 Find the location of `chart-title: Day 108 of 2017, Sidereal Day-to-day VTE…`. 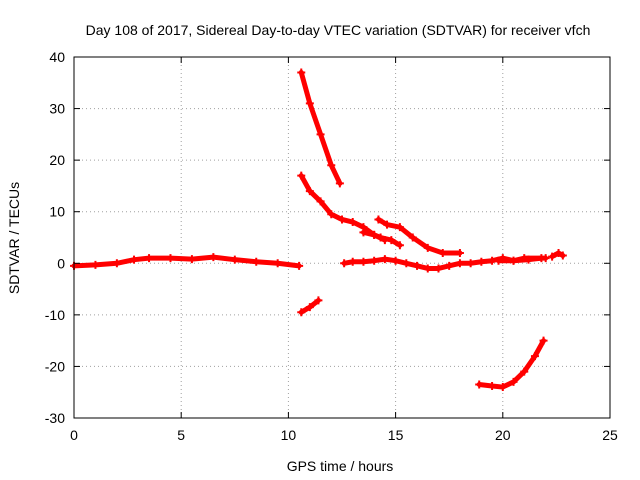

chart-title: Day 108 of 2017, Sidereal Day-to-day VTE… is located at coordinates (338, 30).